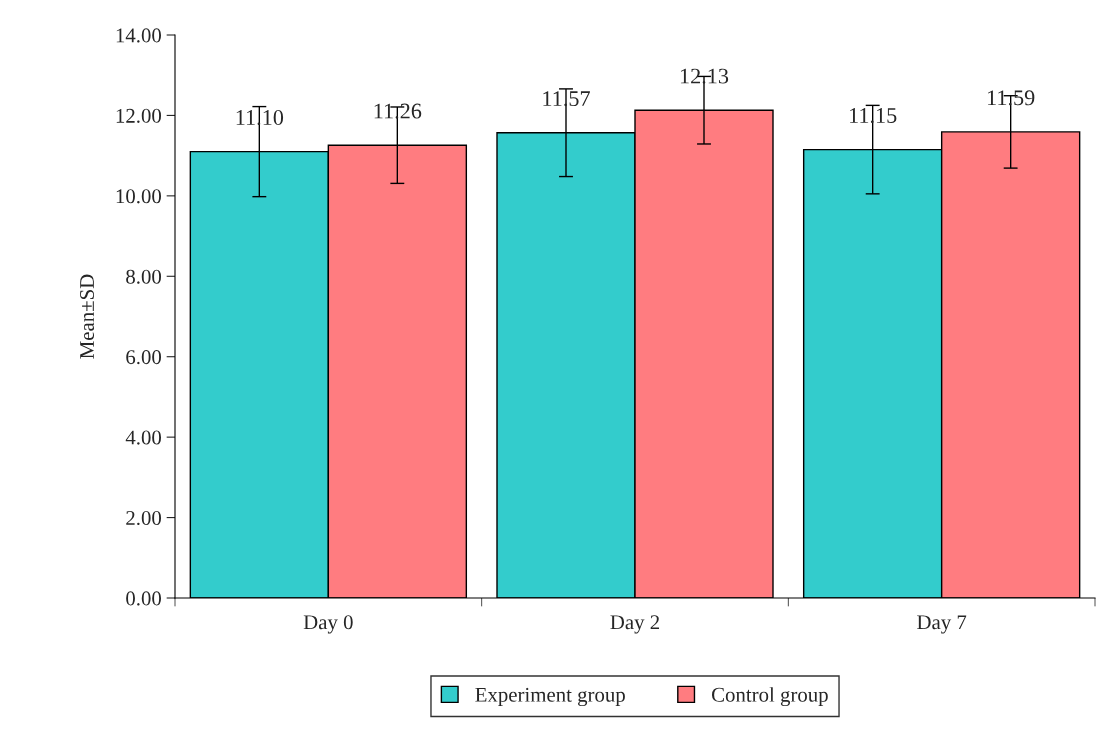 This screenshot has width=1108, height=733. Describe the element at coordinates (1011, 98) in the screenshot. I see `data-label: 11.59` at that location.